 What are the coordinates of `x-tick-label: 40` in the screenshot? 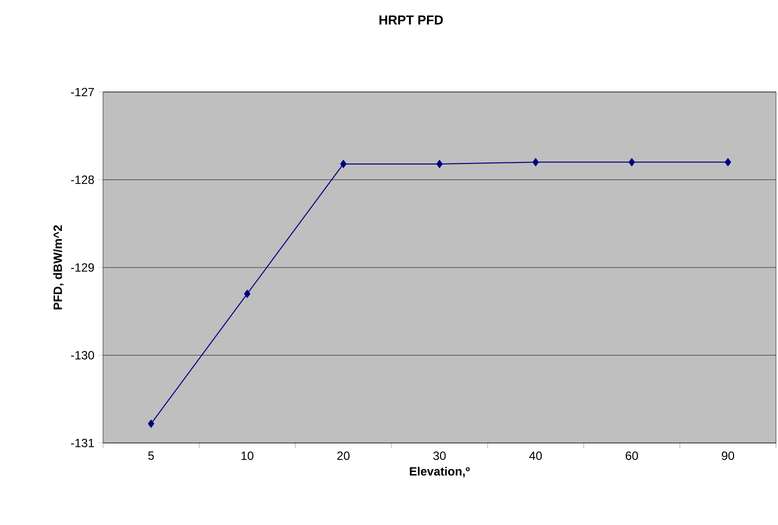 It's located at (535, 456).